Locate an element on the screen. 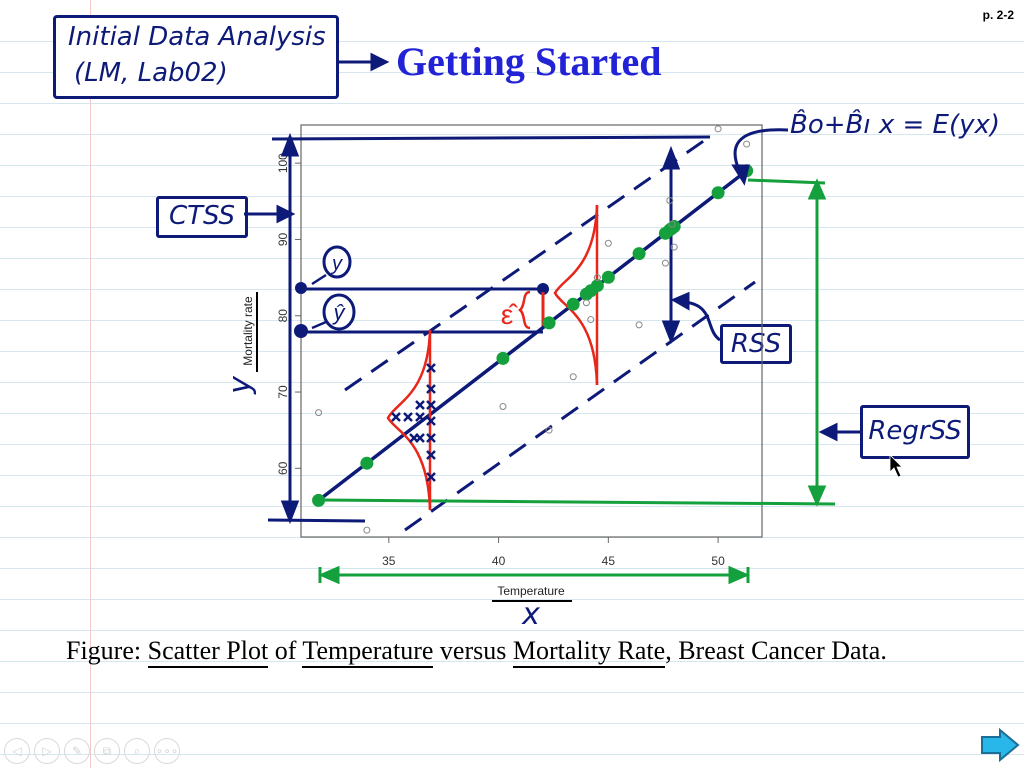 This screenshot has width=1024, height=768. page-number: p. 2-2 is located at coordinates (998, 15).